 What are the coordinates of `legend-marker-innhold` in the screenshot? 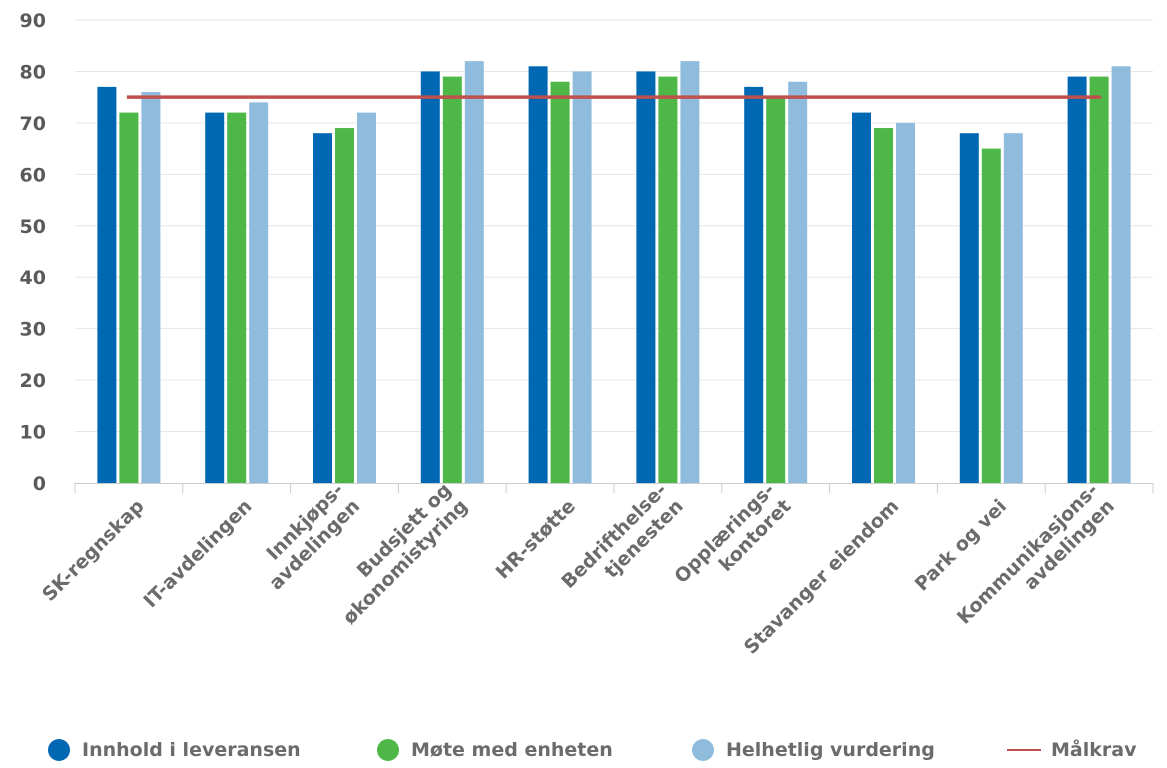 It's located at (59, 750).